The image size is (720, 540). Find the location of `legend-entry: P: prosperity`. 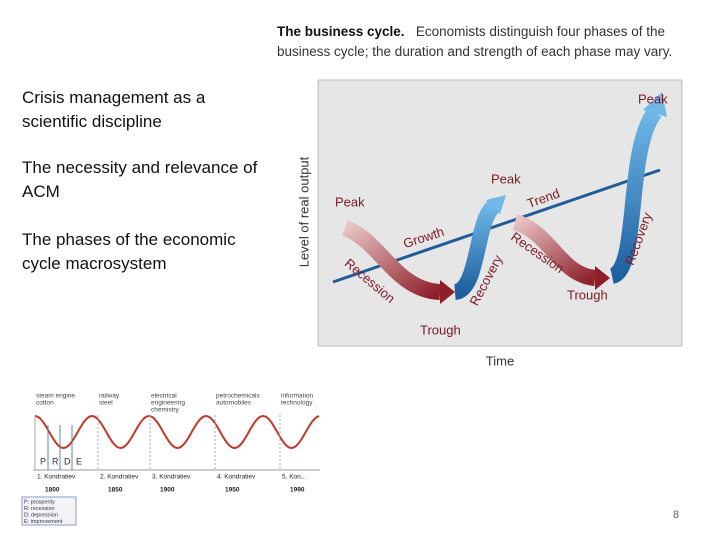

legend-entry: P: prosperity is located at coordinates (39, 502).